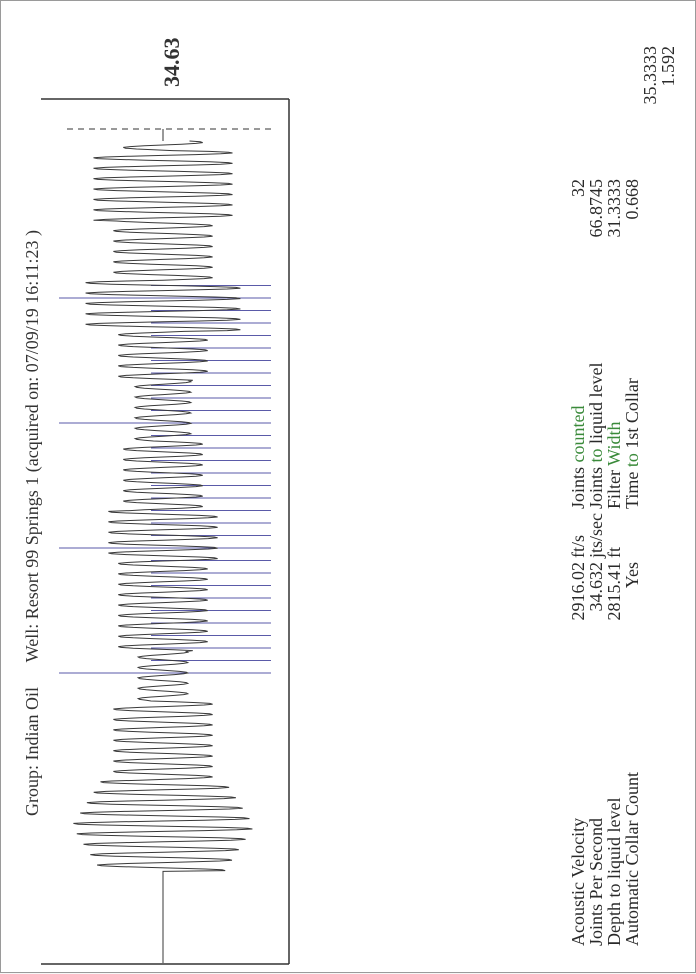  Describe the element at coordinates (632, 443) in the screenshot. I see `stat-label: Time to 1st Collar` at that location.